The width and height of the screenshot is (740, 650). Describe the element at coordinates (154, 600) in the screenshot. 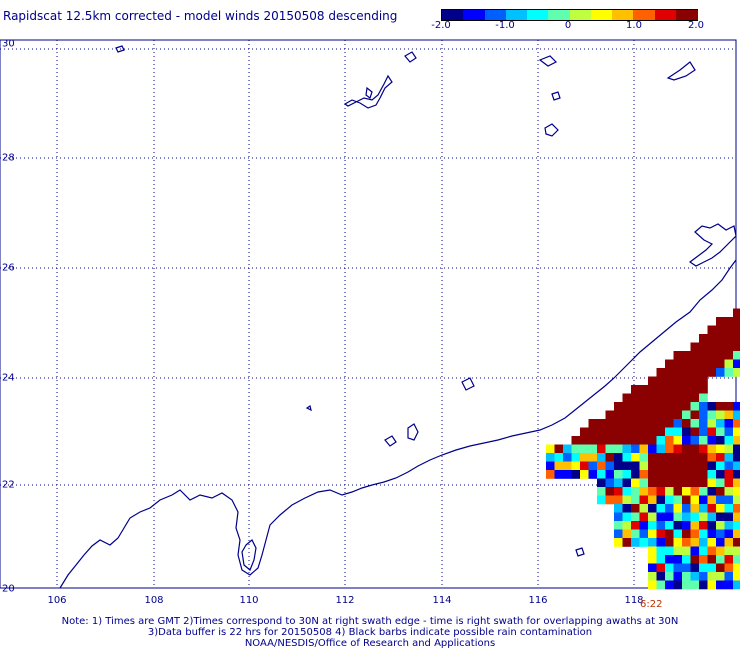

I see `lon-label-108: 108` at that location.